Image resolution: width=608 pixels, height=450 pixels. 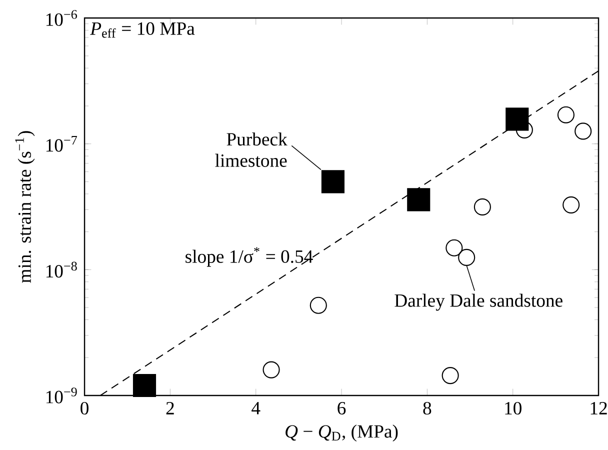 What do you see at coordinates (61, 144) in the screenshot?
I see `y-tick-label: 10$^{−7}$` at bounding box center [61, 144].